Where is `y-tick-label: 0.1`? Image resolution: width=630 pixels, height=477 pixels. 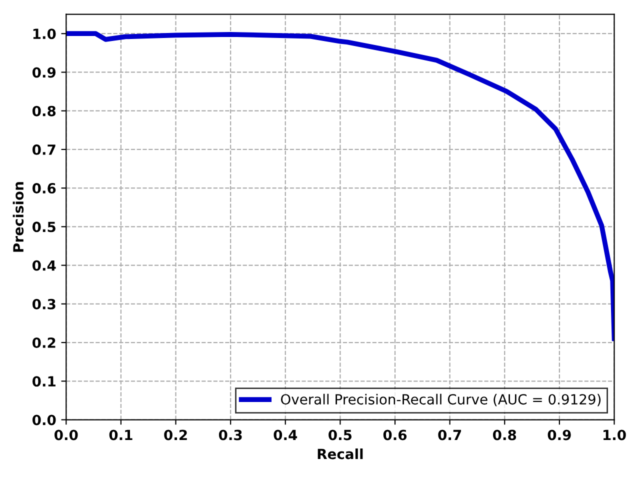 y-tick-label: 0.1 is located at coordinates (44, 381).